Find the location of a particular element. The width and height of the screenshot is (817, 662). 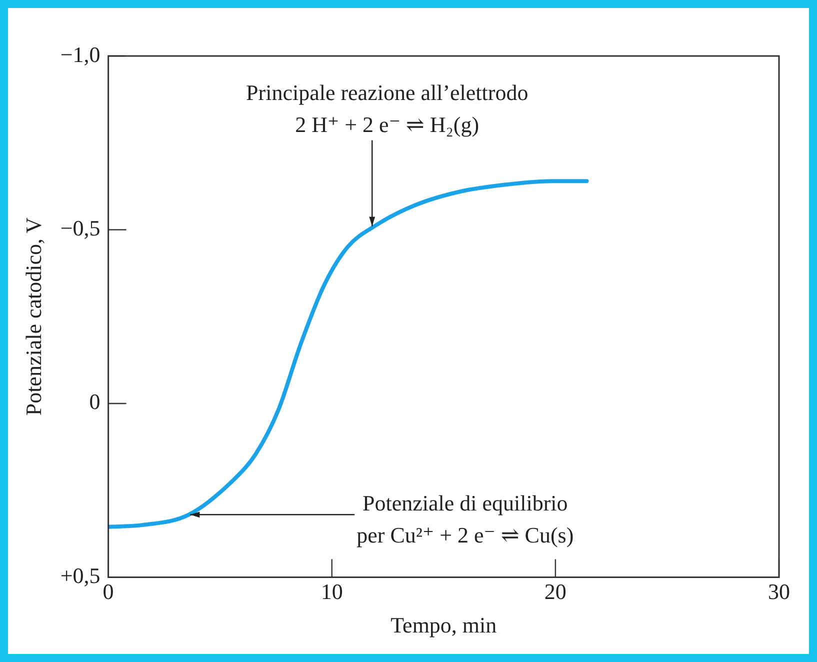

x-tick-label: 30 is located at coordinates (779, 591).